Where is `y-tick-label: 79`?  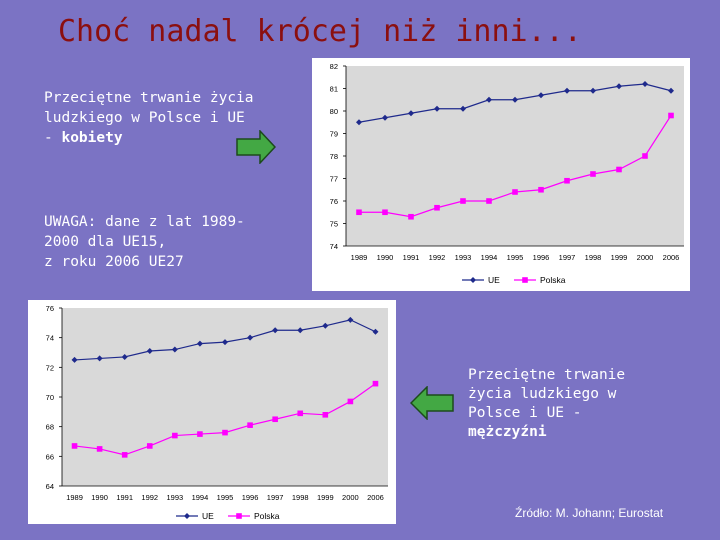
y-tick-label: 79 is located at coordinates (334, 134).